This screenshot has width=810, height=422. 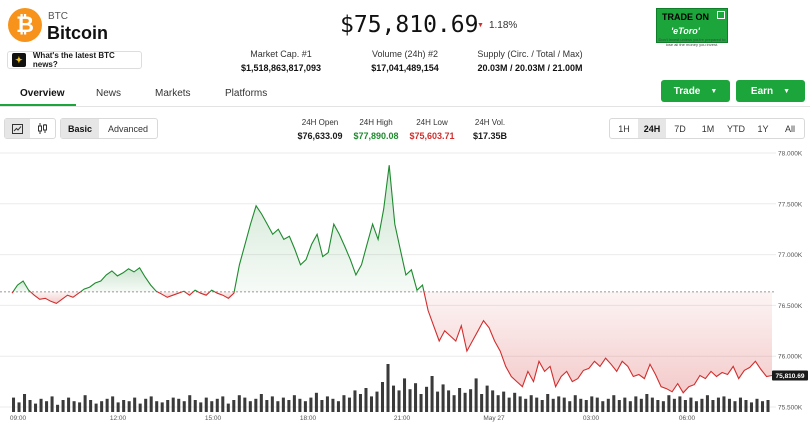 I want to click on view-mode-toggle: Basic Advanced, so click(x=109, y=128).